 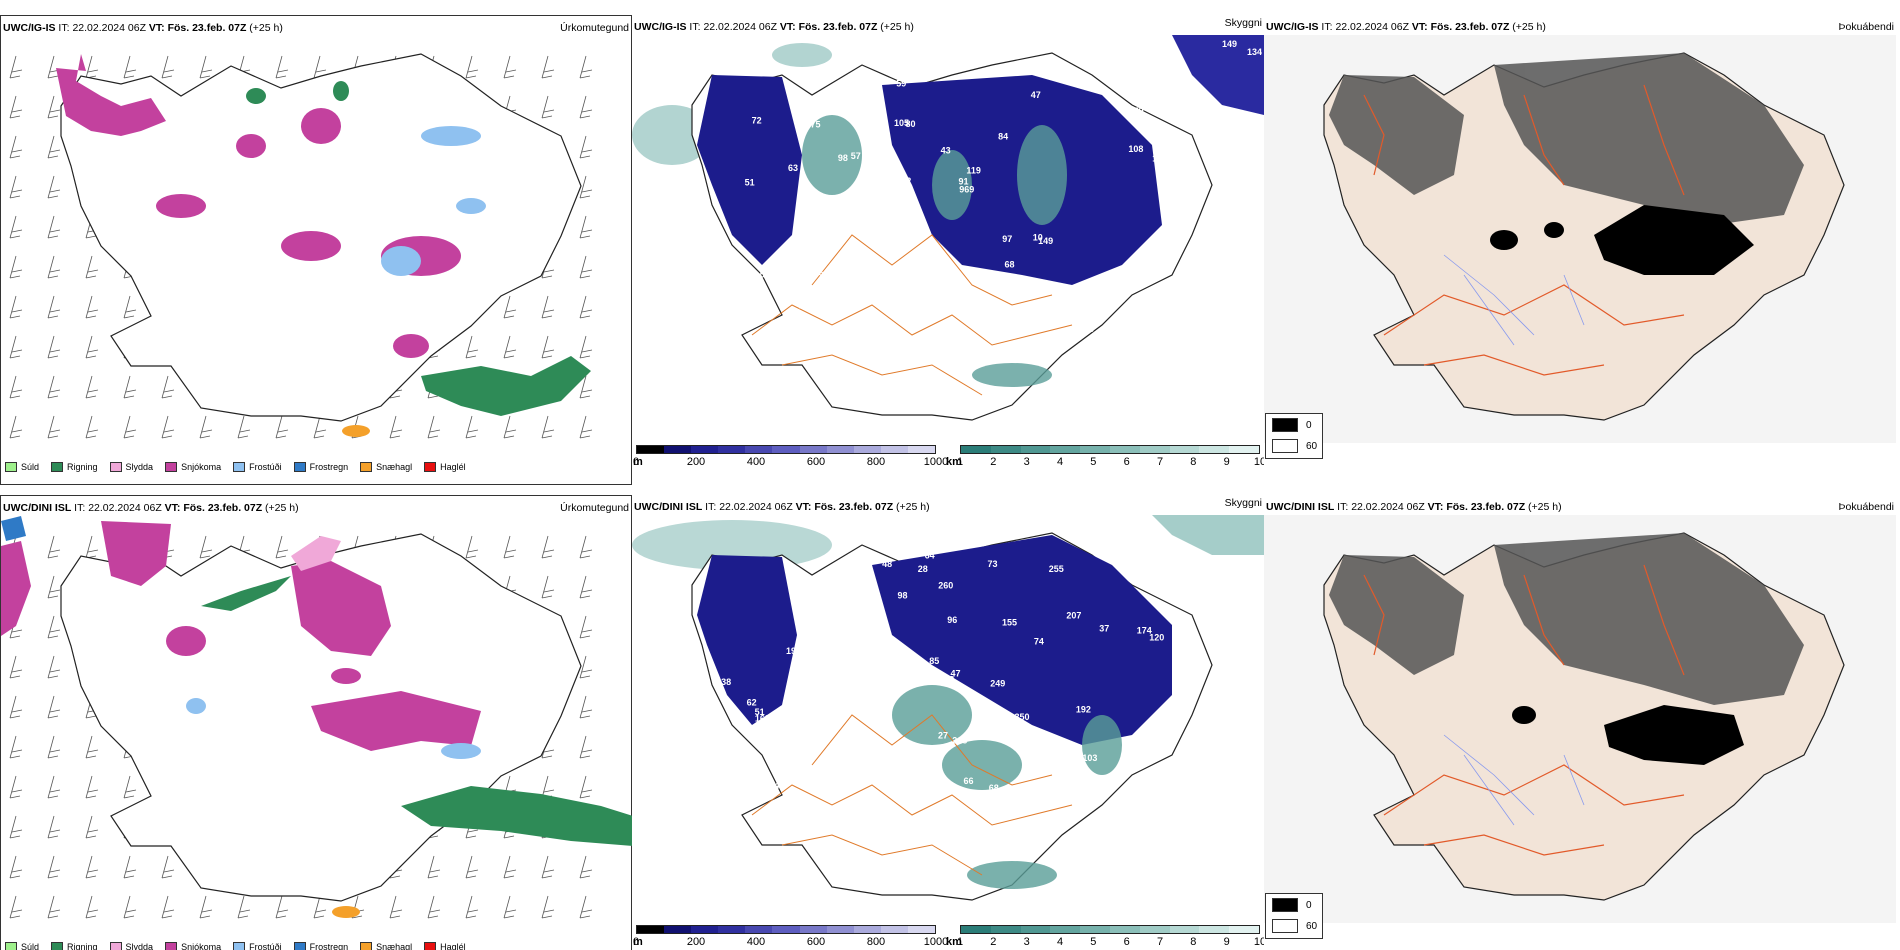 What do you see at coordinates (1176, 173) in the screenshot?
I see `visibility-value-label: 85` at bounding box center [1176, 173].